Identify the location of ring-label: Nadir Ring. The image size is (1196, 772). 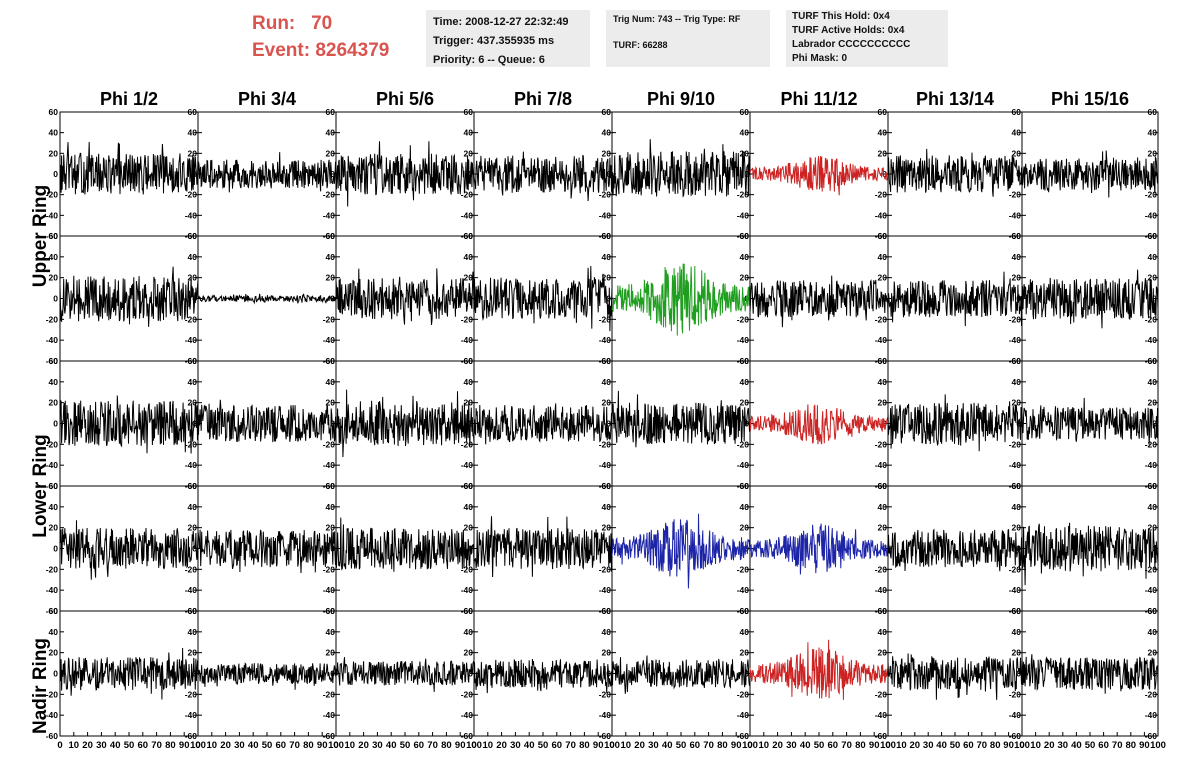
(40, 686).